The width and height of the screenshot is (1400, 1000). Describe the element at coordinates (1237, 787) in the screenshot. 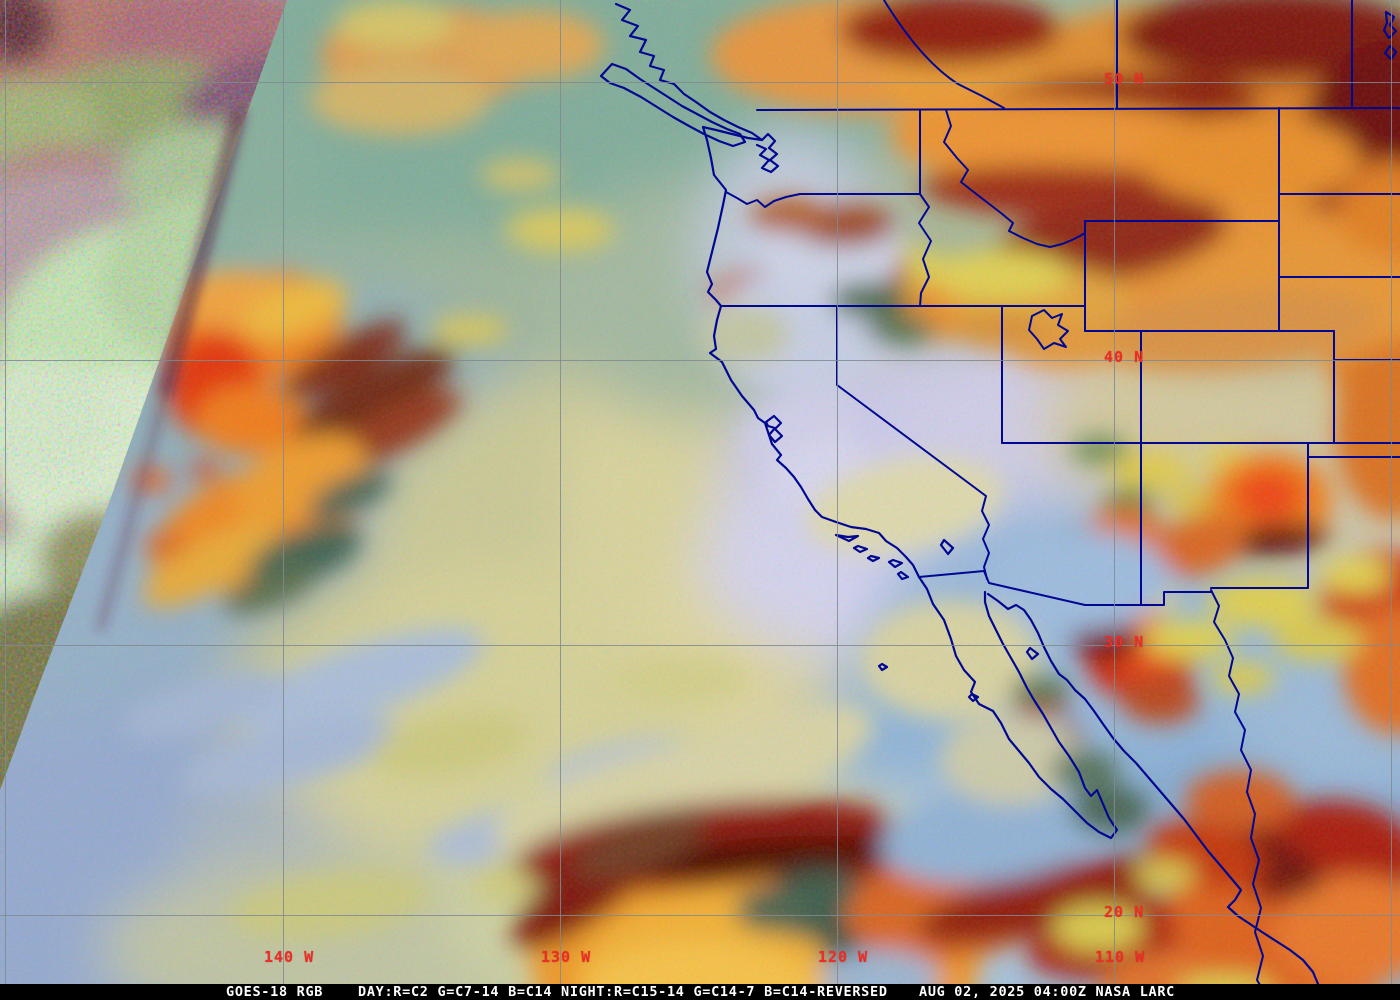

I see `rio-grande-river` at that location.